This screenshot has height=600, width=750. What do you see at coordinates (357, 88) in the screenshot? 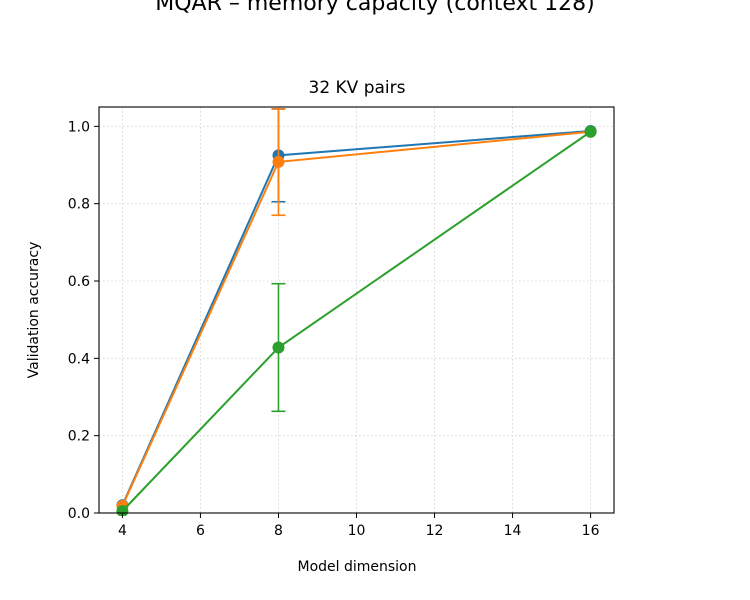
I see `chart-title: 32 KV pairs` at bounding box center [357, 88].